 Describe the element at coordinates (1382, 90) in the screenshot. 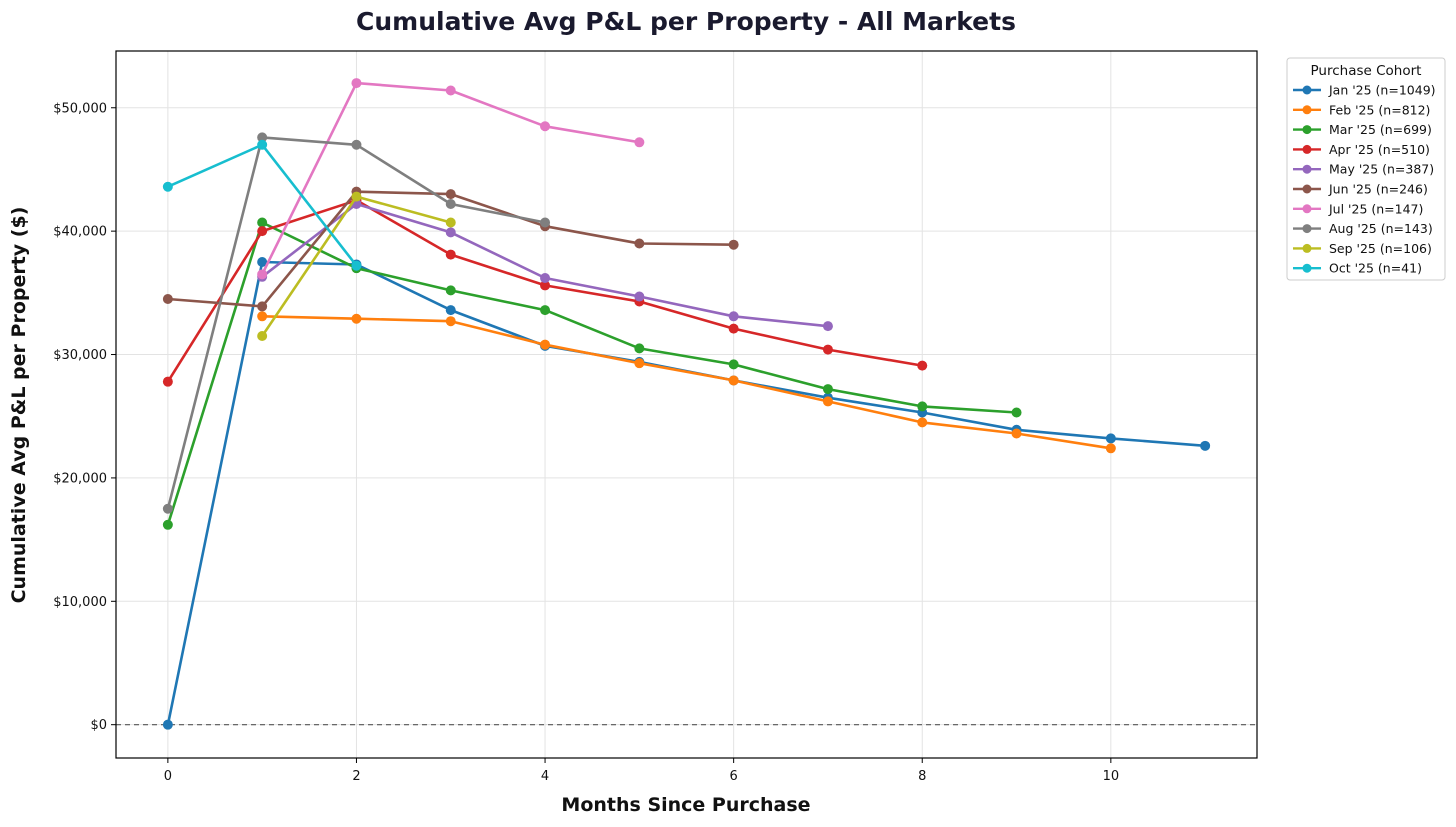

I see `legend-label: Jan '25 (n=1049)` at that location.